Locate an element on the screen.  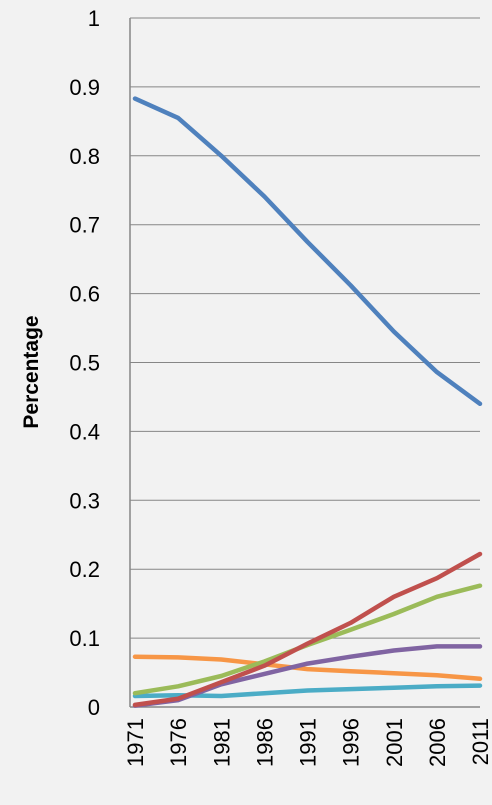
x-tick-label: 1971 is located at coordinates (135, 742).